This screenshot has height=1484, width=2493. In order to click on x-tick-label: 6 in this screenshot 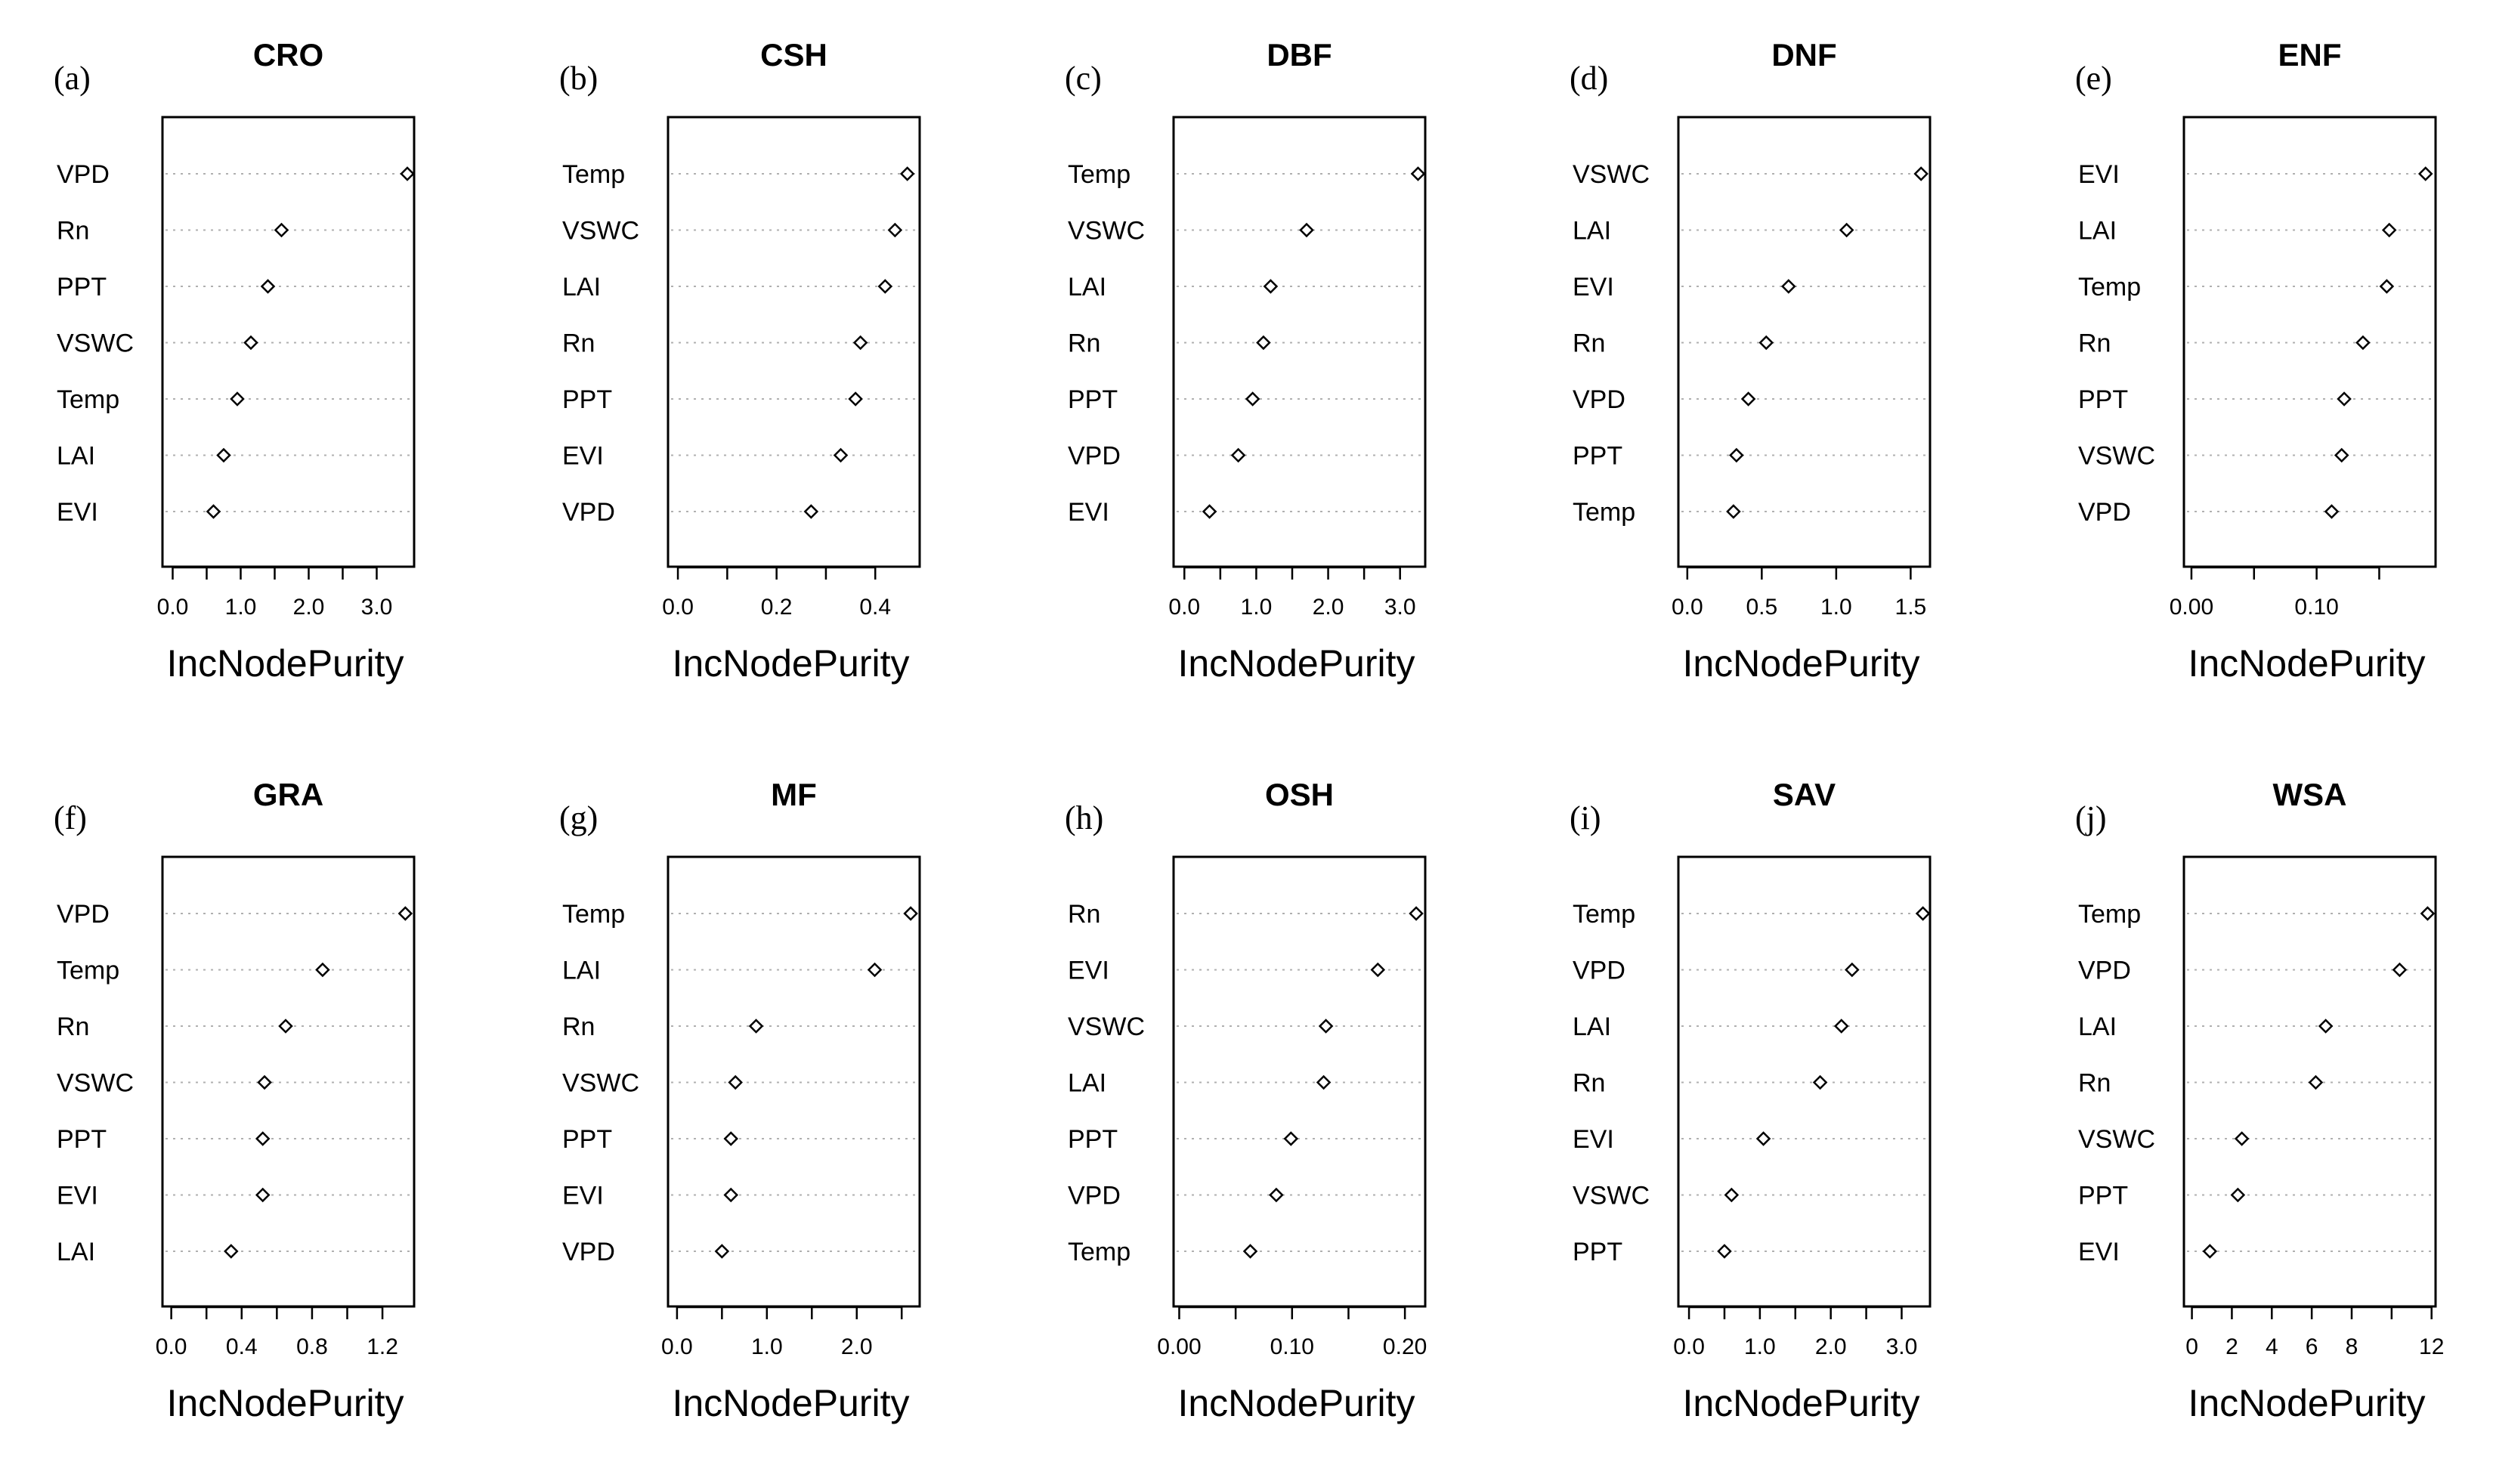, I will do `click(2312, 1347)`.